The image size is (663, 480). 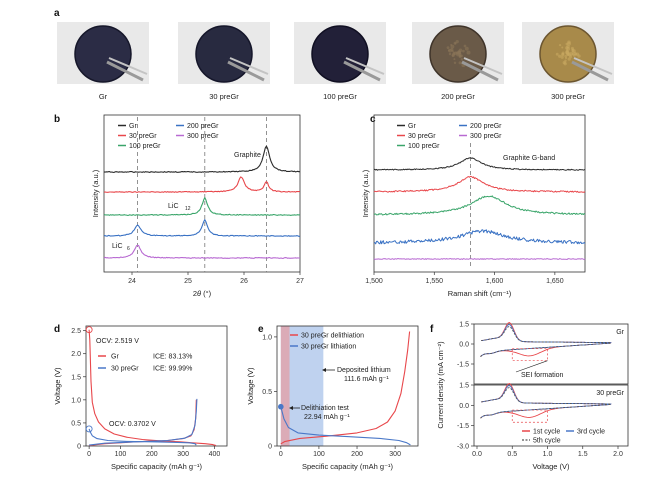 What do you see at coordinates (224, 96) in the screenshot?
I see `sample-label: 30 preGr` at bounding box center [224, 96].